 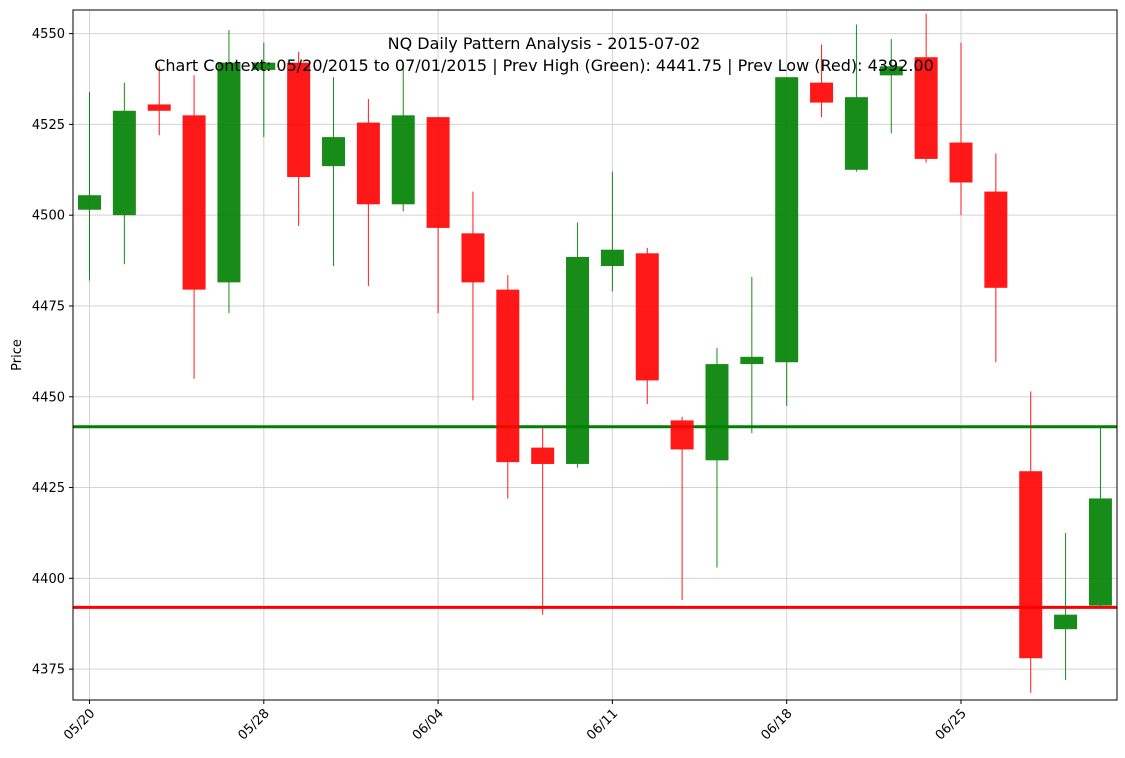 What do you see at coordinates (17, 355) in the screenshot?
I see `y-axis-label: Price` at bounding box center [17, 355].